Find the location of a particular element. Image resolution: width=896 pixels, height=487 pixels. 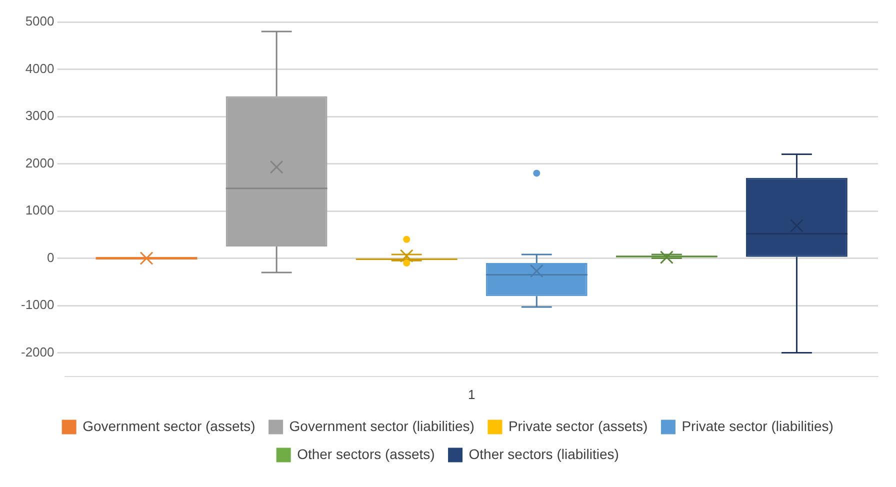

y-tick-label: 4000 is located at coordinates (39, 68).